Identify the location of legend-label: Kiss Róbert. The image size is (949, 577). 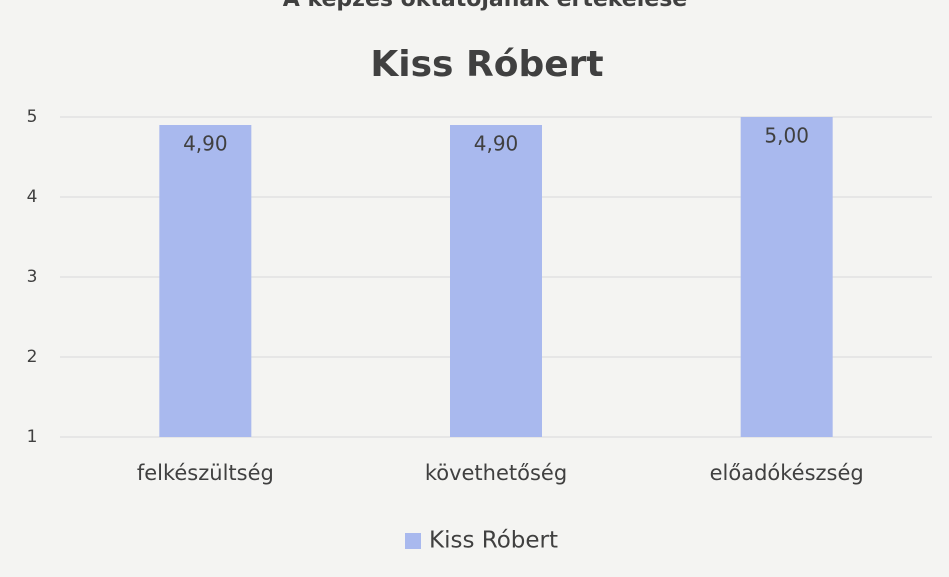
(493, 541).